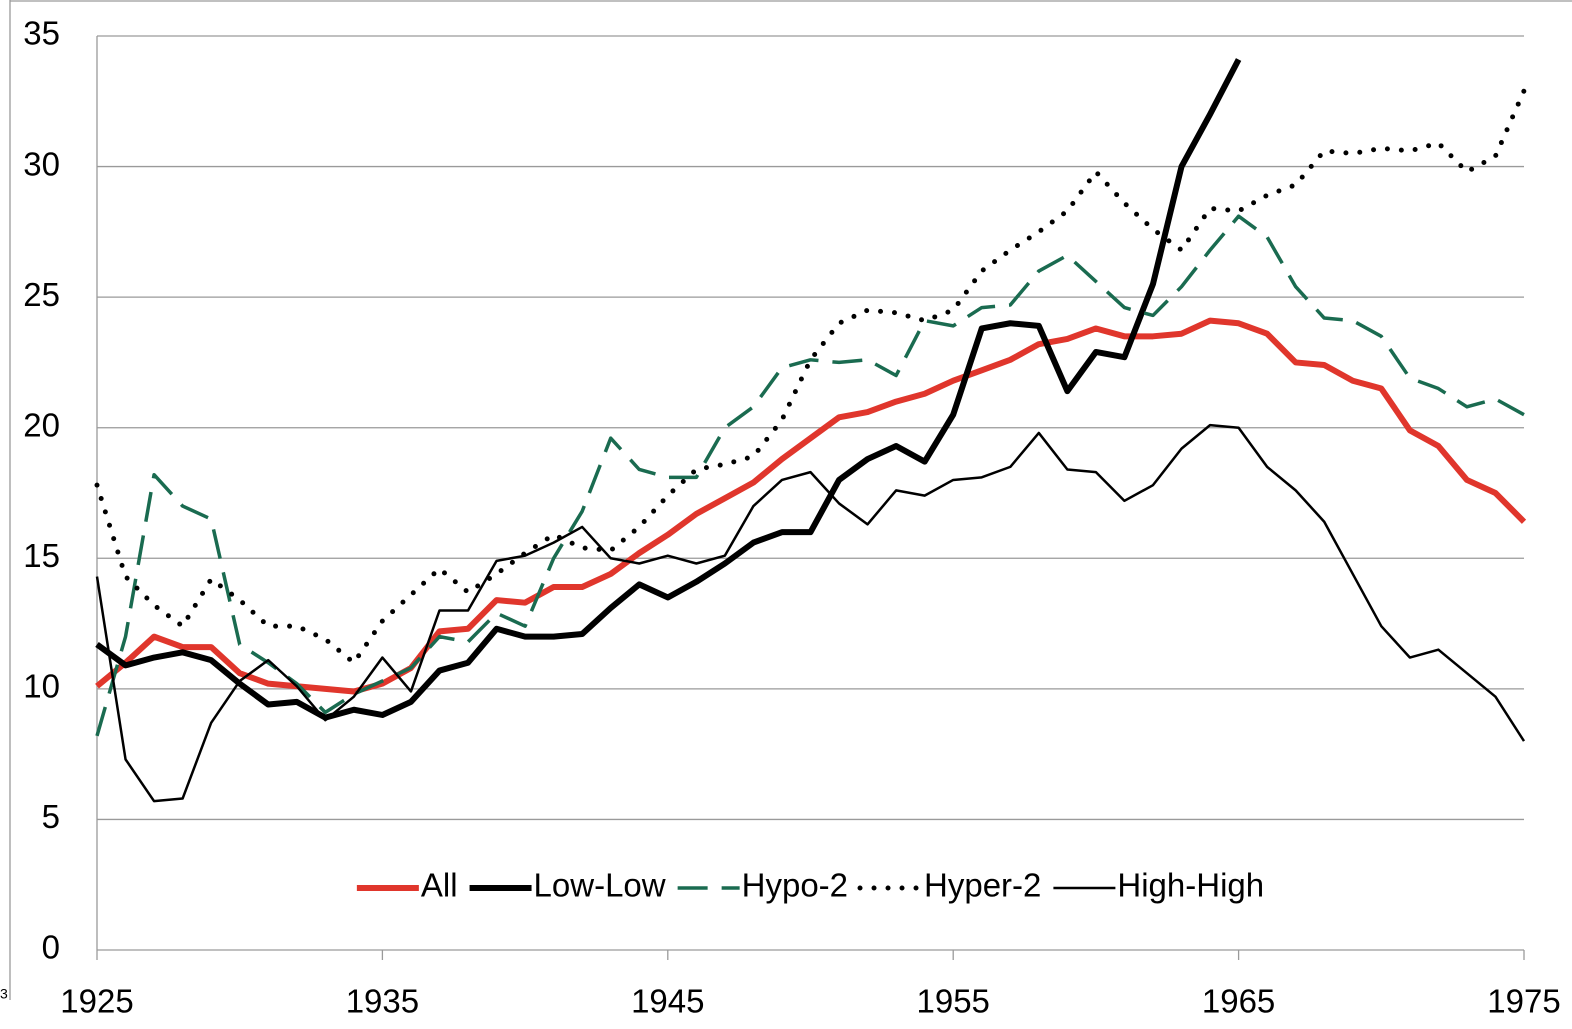 The height and width of the screenshot is (1029, 1572). Describe the element at coordinates (1523, 1001) in the screenshot. I see `x-tick-label: 1975` at that location.